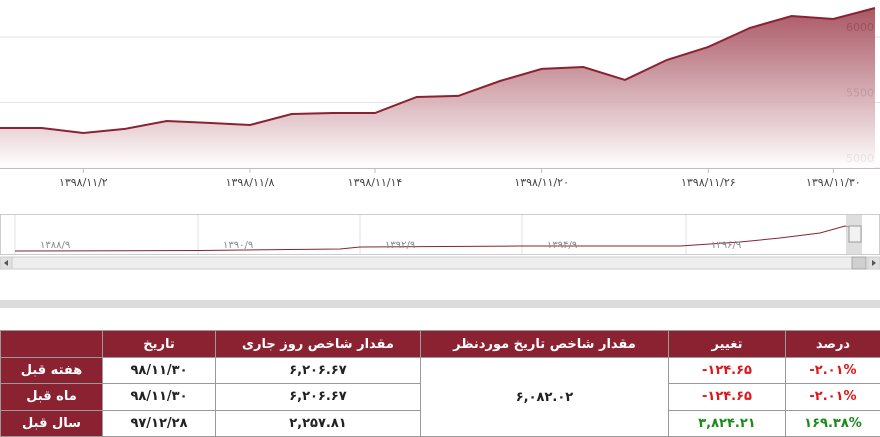 This screenshot has height=437, width=880. Describe the element at coordinates (859, 263) in the screenshot. I see `scroll-thumb` at that location.